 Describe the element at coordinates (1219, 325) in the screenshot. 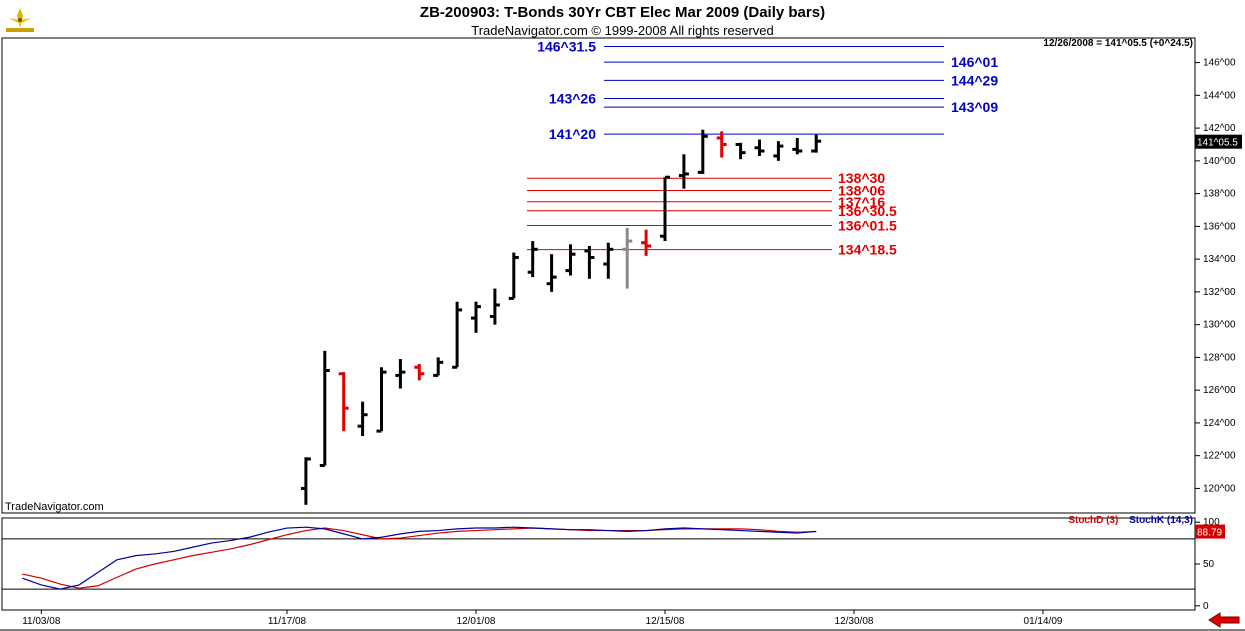

I see `y-tick-label: 130^00` at that location.